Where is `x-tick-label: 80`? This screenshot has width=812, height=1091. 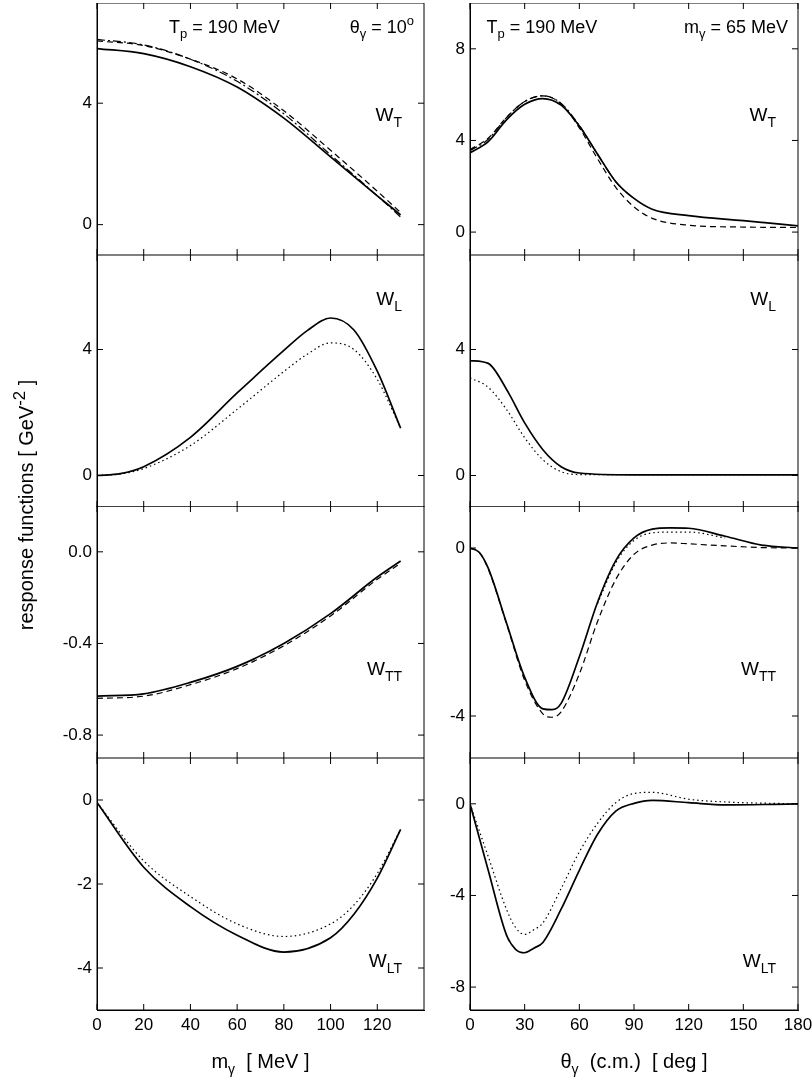 x-tick-label: 80 is located at coordinates (284, 1024).